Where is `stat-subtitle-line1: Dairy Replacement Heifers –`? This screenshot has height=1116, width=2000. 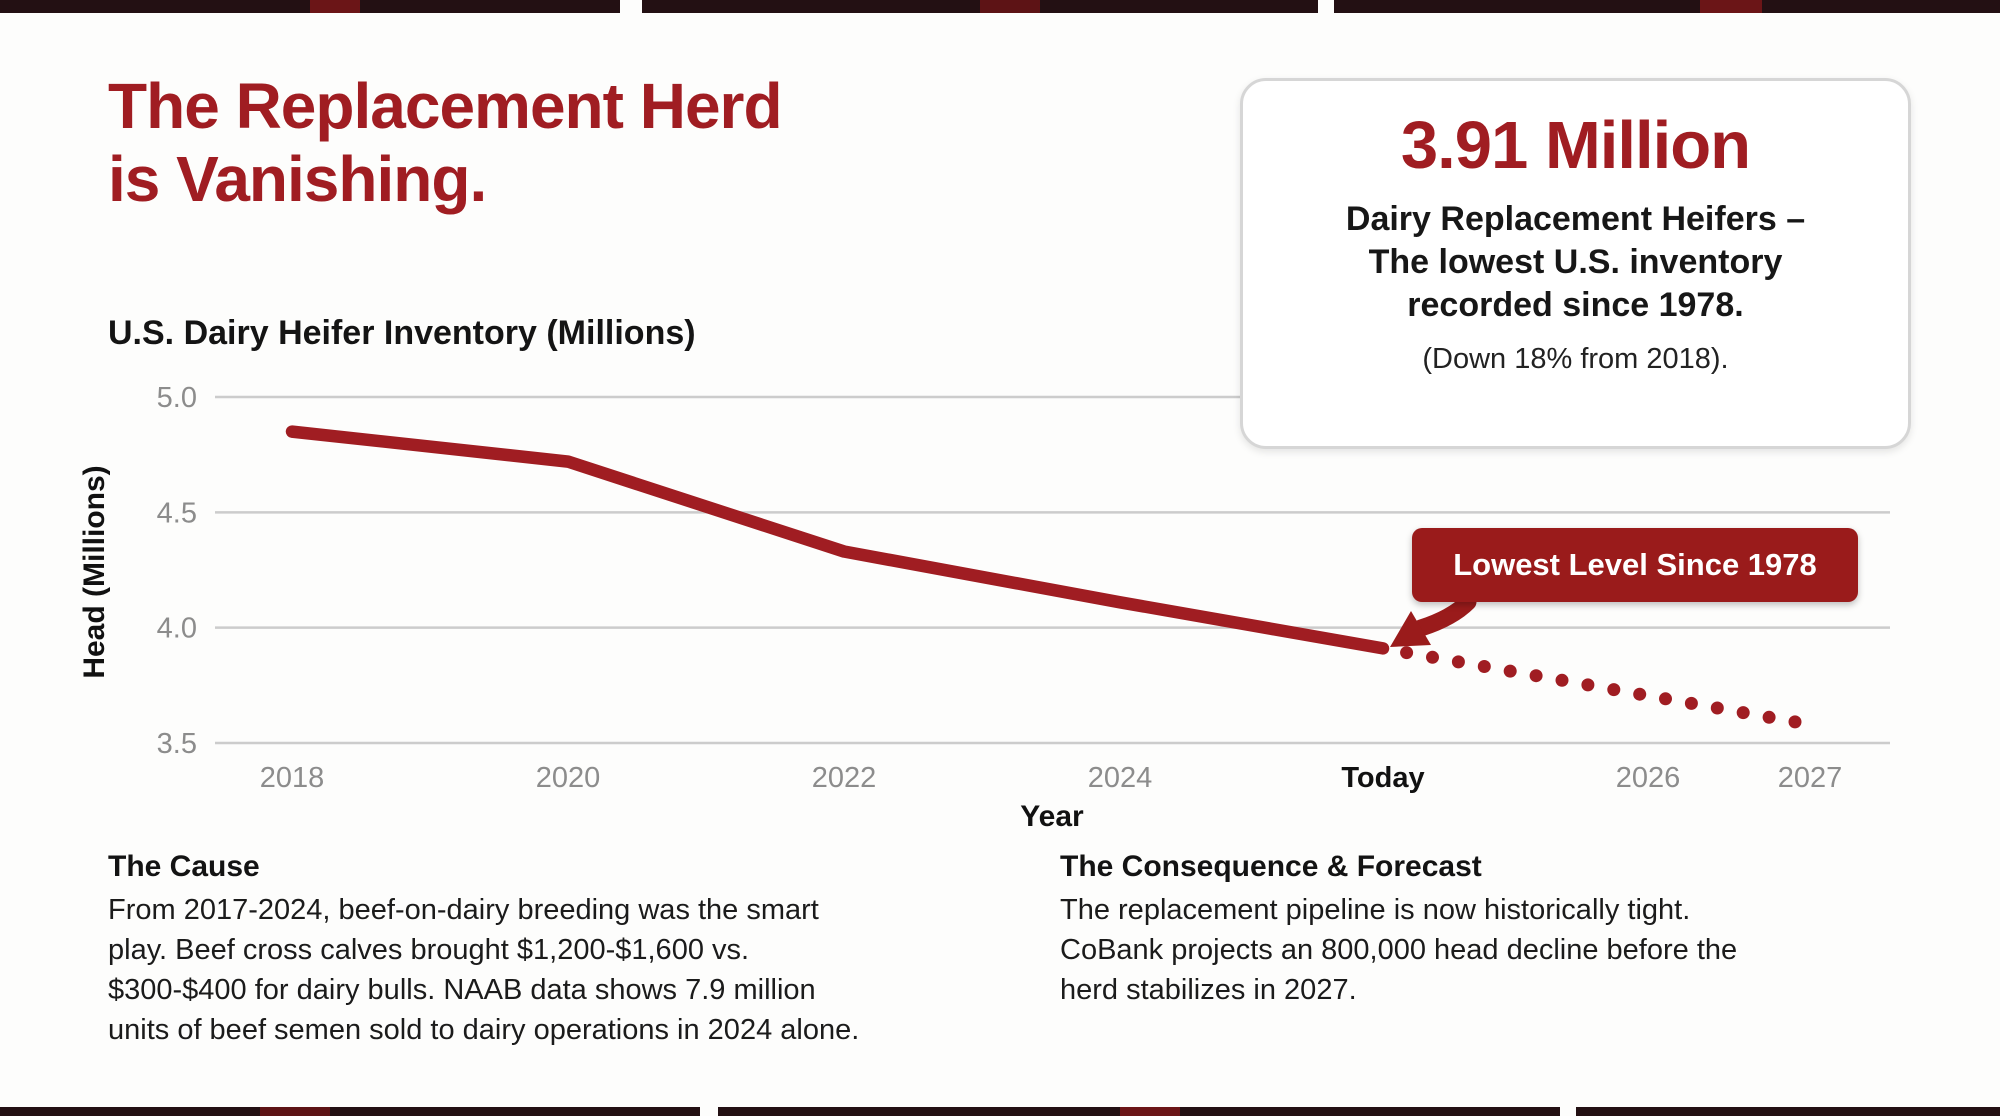
stat-subtitle-line1: Dairy Replacement Heifers – is located at coordinates (1575, 219).